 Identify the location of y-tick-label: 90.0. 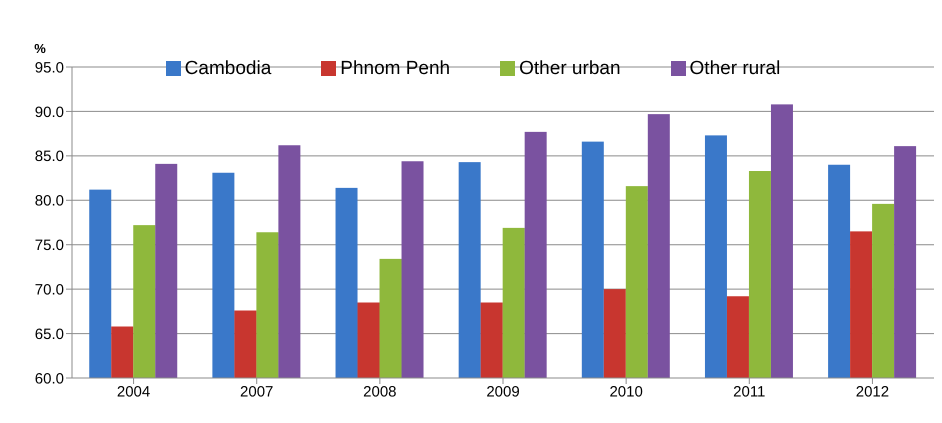
(49, 112).